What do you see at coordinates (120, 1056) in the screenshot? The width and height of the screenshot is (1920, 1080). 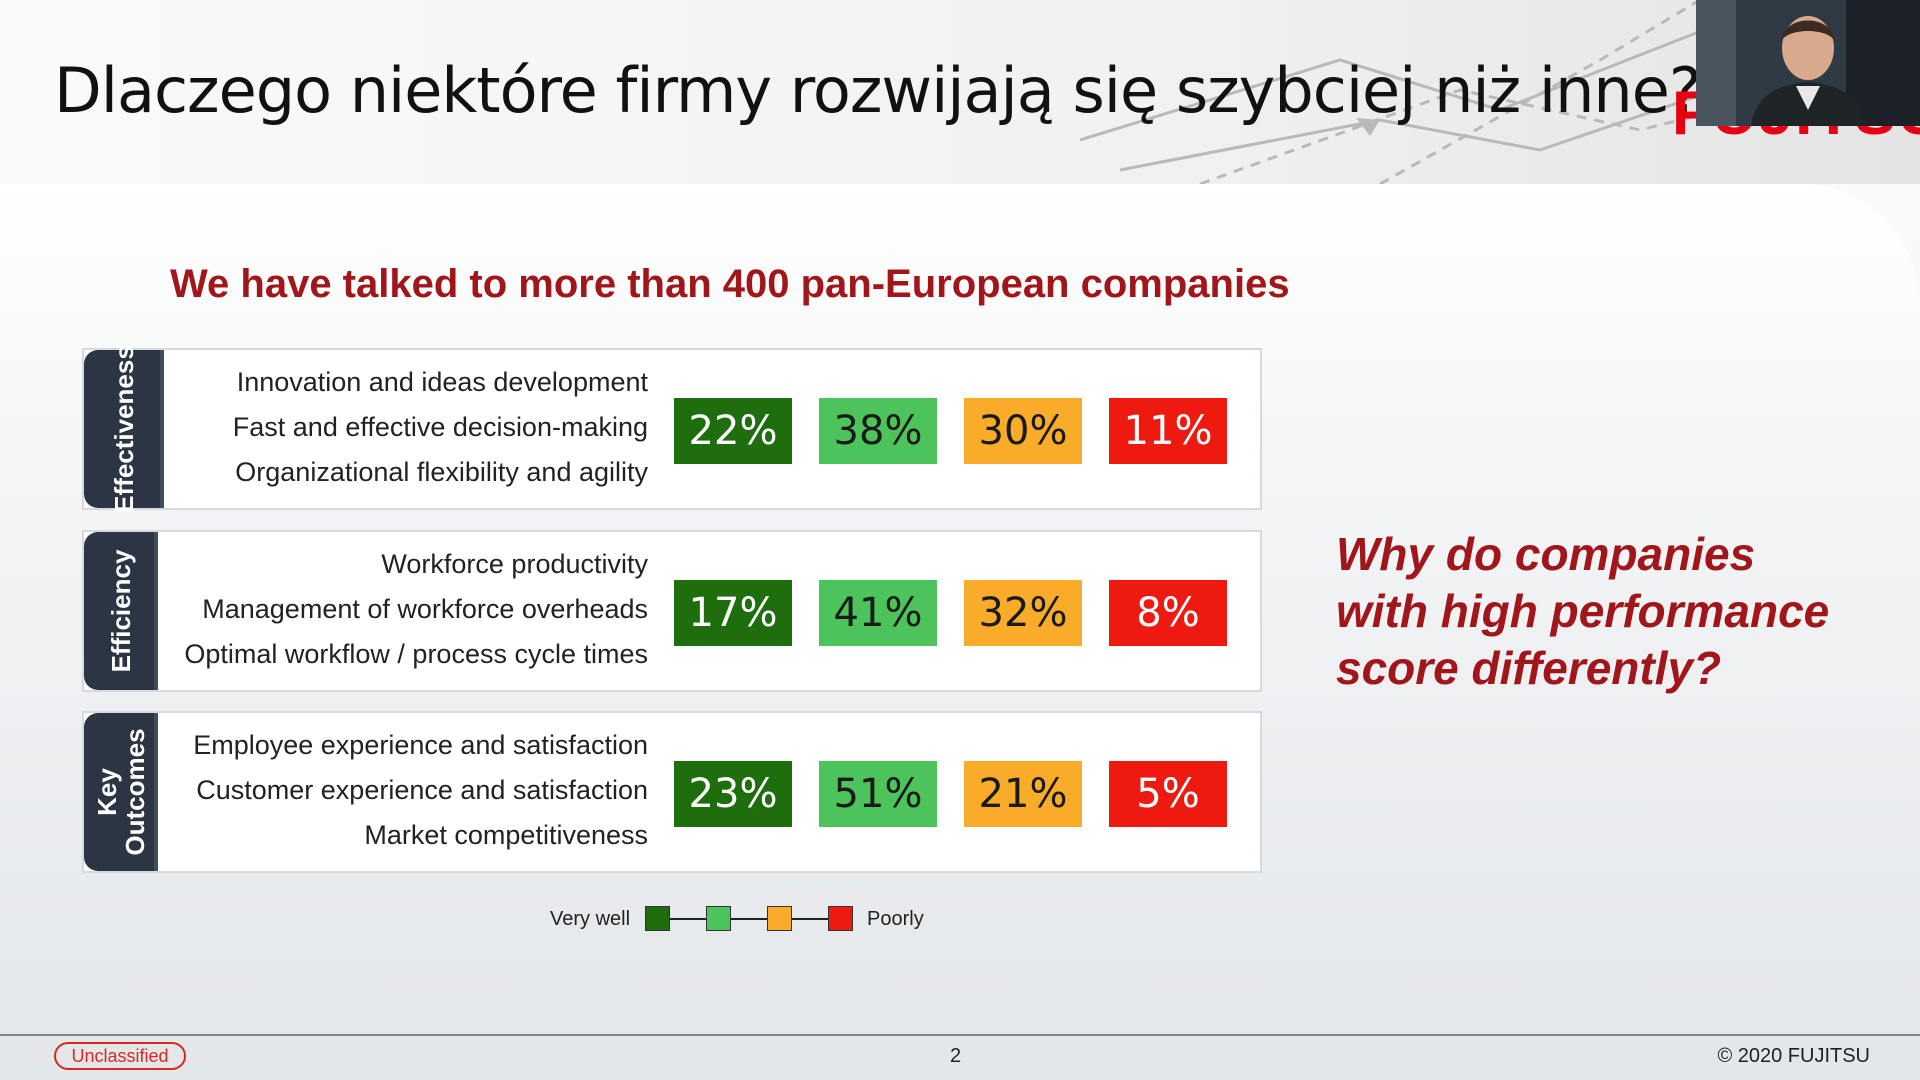 I see `classification-badge: Unclassified` at bounding box center [120, 1056].